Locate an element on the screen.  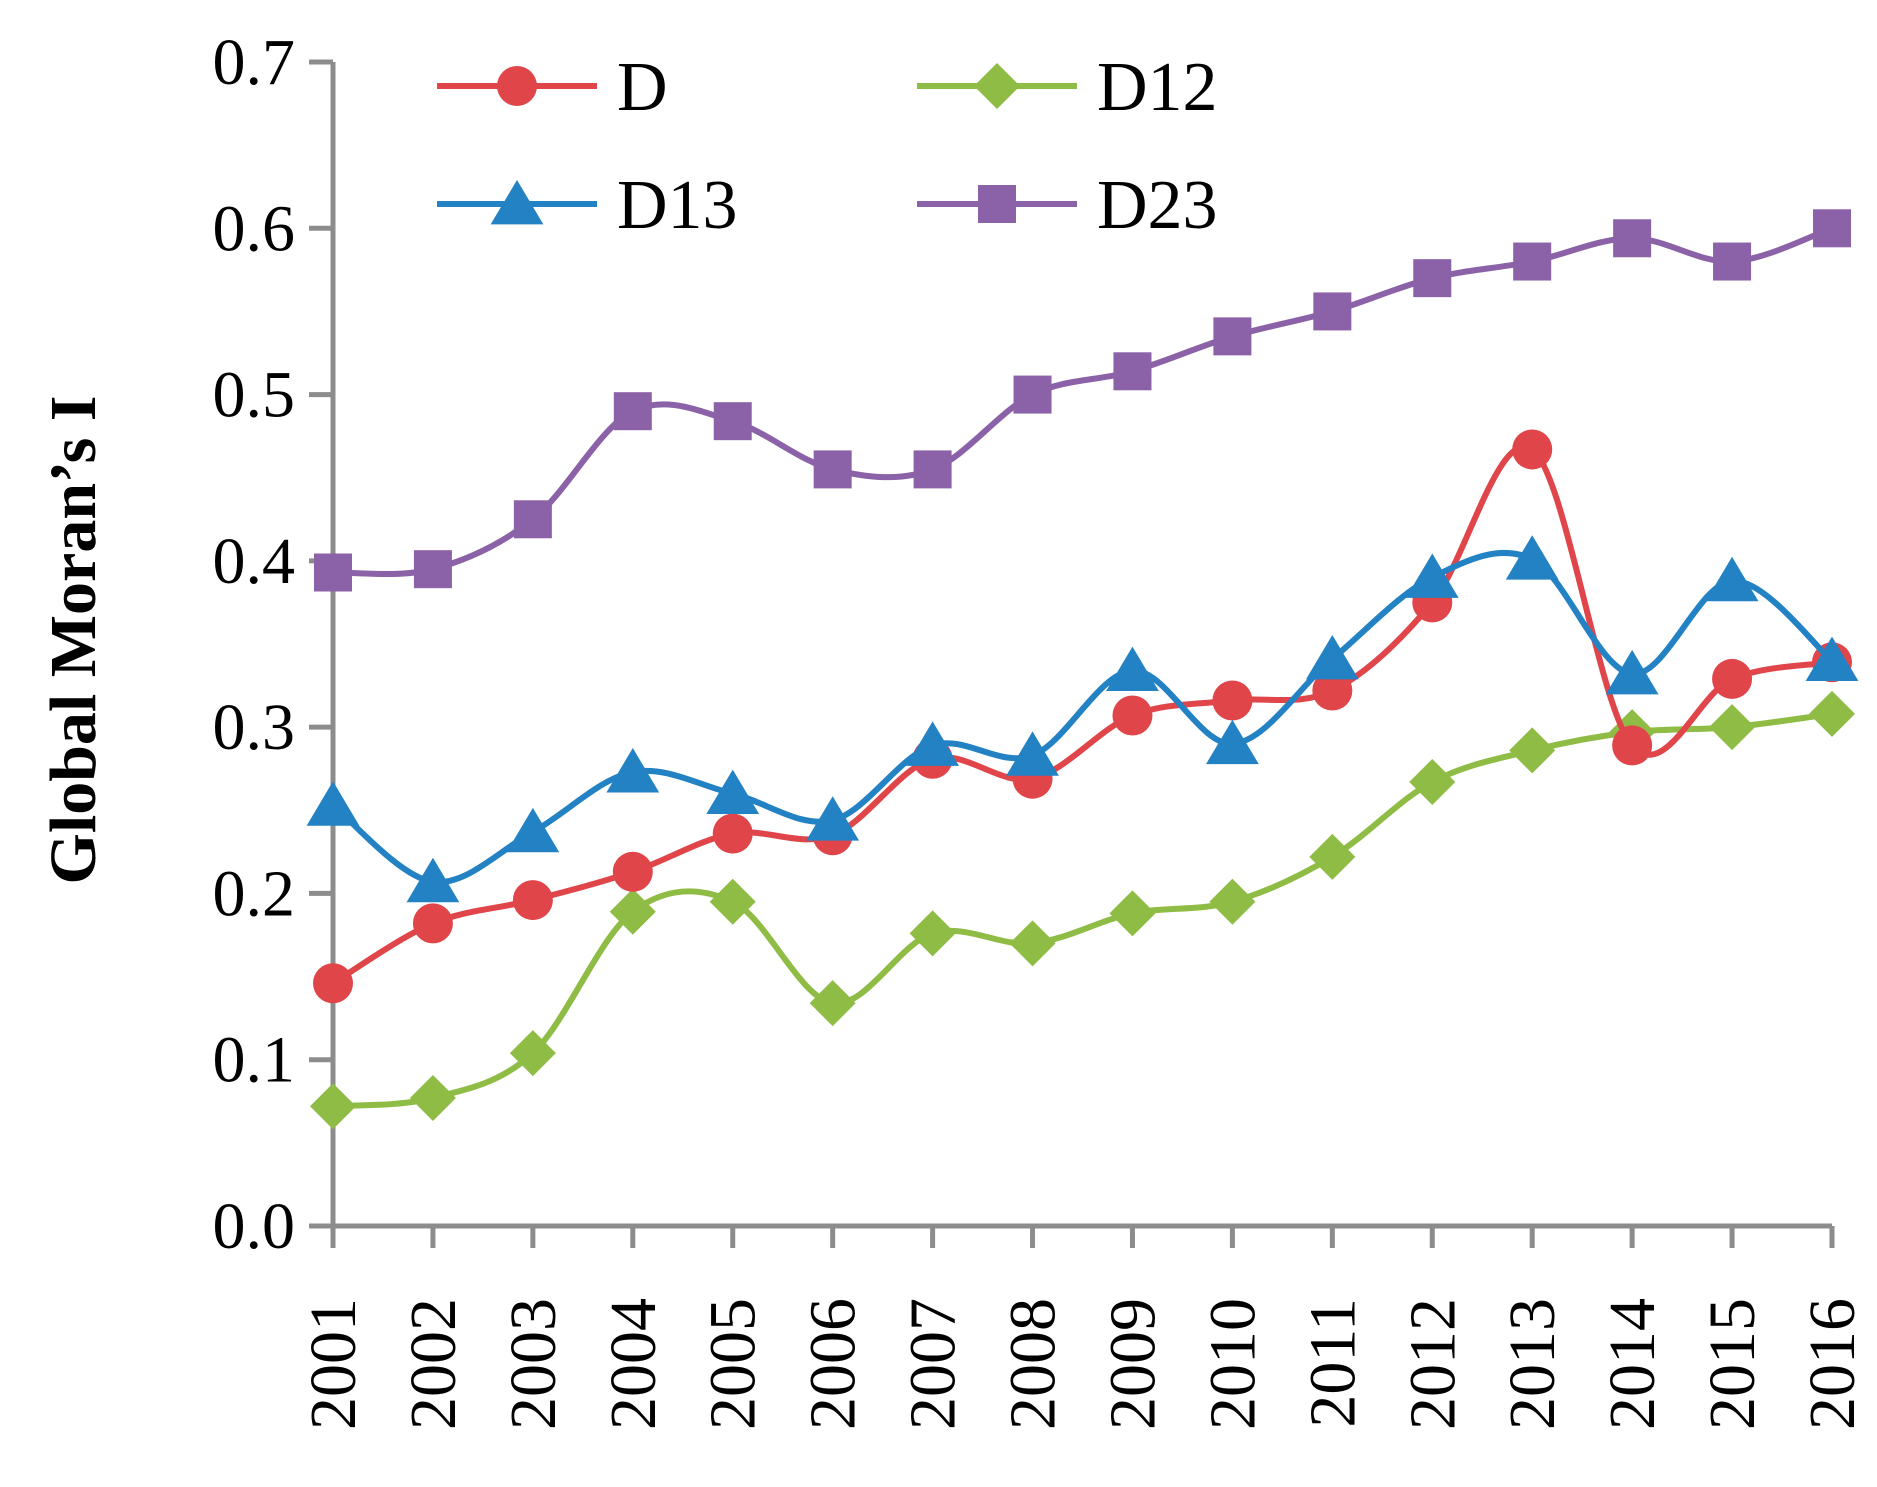
x-tick-label: 2013 is located at coordinates (1532, 1364).